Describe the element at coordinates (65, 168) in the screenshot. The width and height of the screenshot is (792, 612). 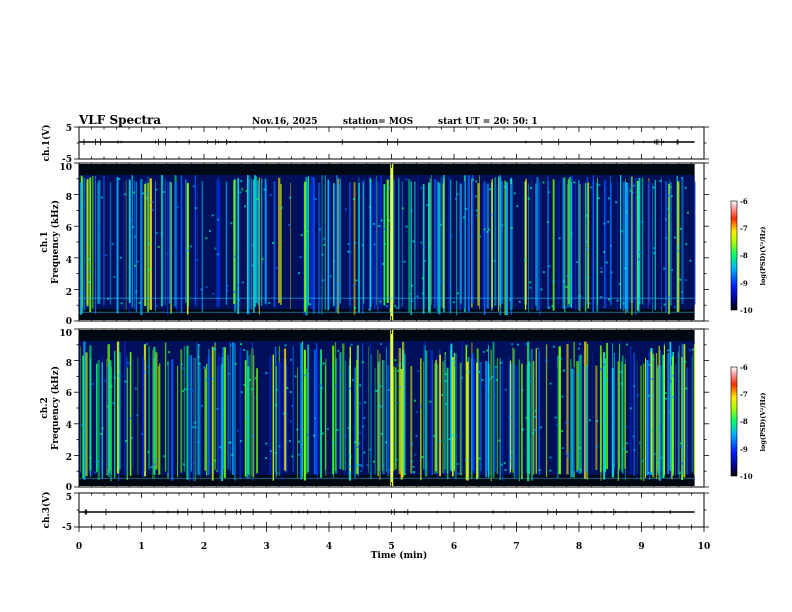
I see `ch1-spec-ytick: 10` at that location.